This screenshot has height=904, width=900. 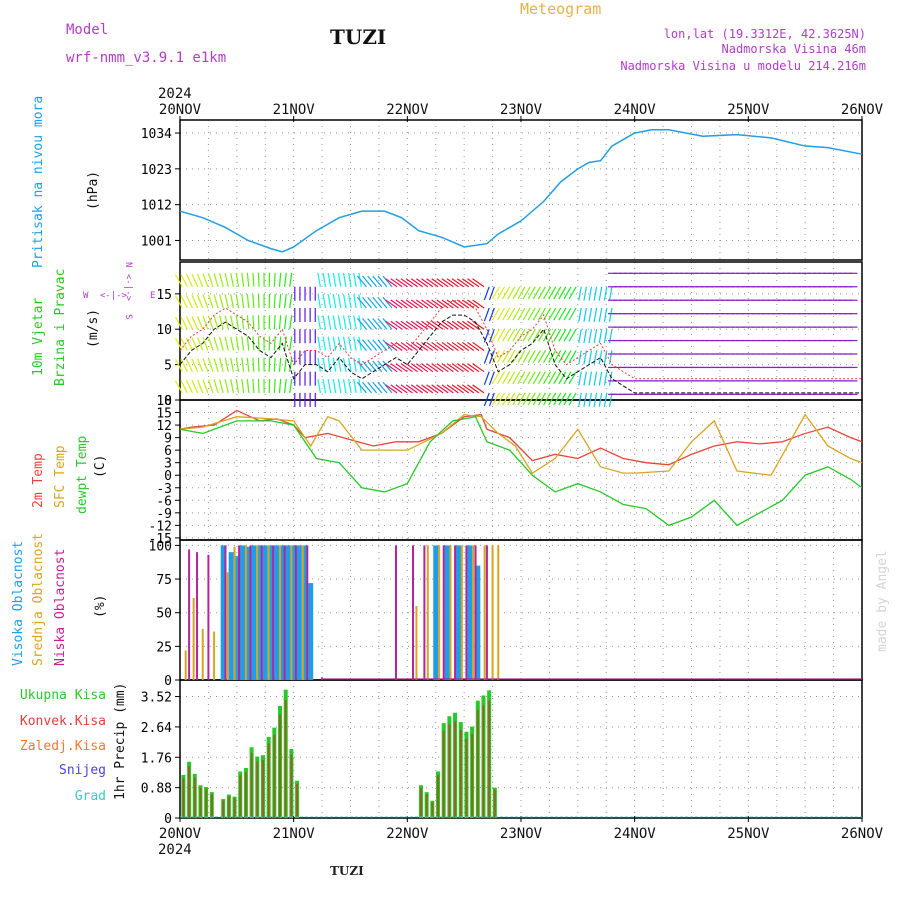 What do you see at coordinates (168, 681) in the screenshot?
I see `y-tick-label: 0` at bounding box center [168, 681].